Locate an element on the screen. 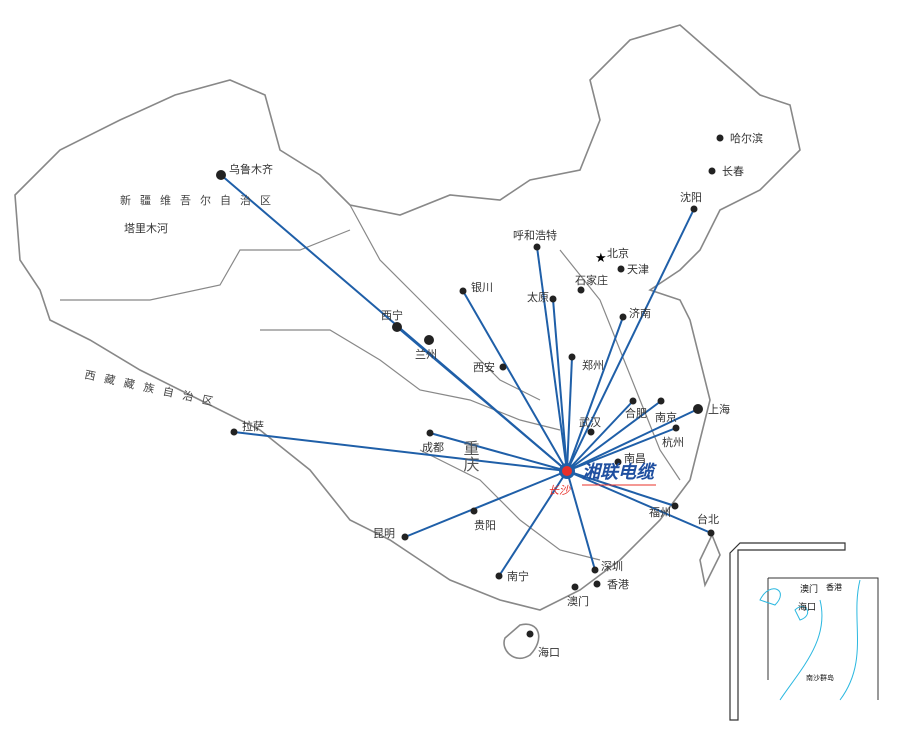 The height and width of the screenshot is (742, 918). city-label: 天津 is located at coordinates (638, 269).